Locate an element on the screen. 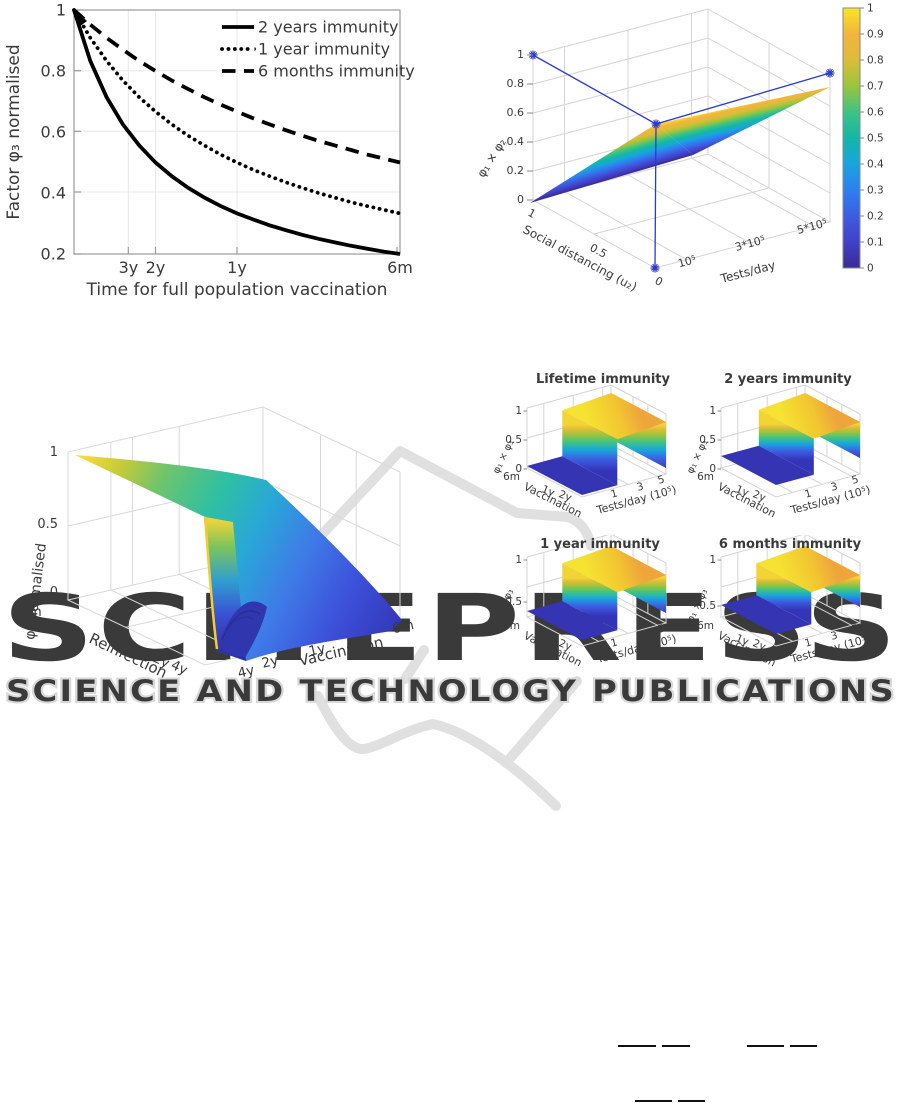 The image size is (901, 1103). fig2-x-tick: 10⁵ is located at coordinates (687, 261).